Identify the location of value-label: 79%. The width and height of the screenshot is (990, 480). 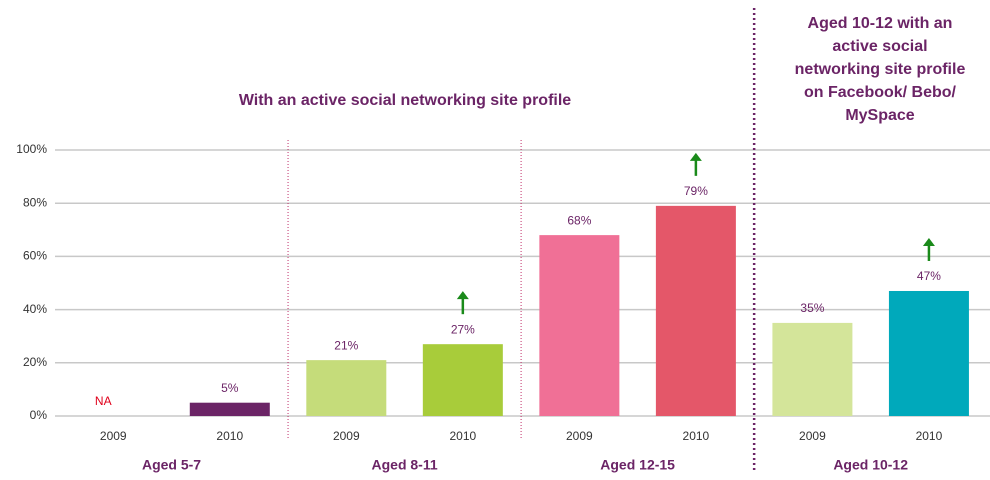
(696, 191).